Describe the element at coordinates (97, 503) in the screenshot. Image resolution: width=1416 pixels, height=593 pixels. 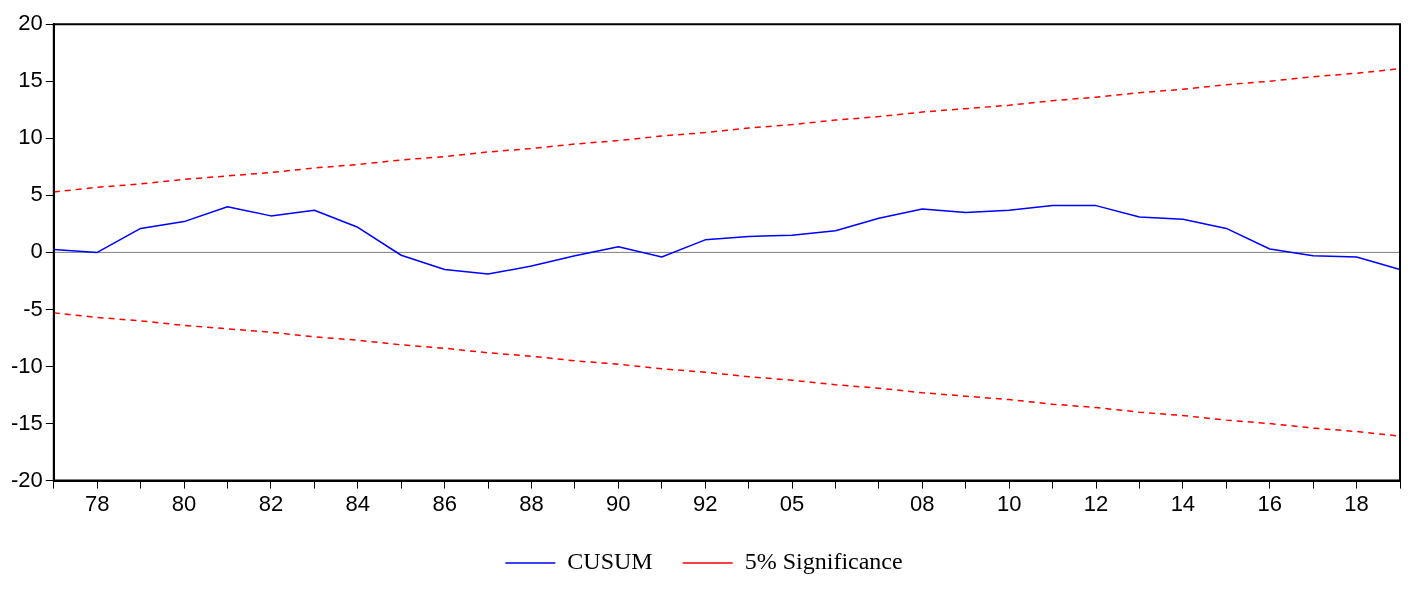
I see `x-tick-label: 78` at that location.